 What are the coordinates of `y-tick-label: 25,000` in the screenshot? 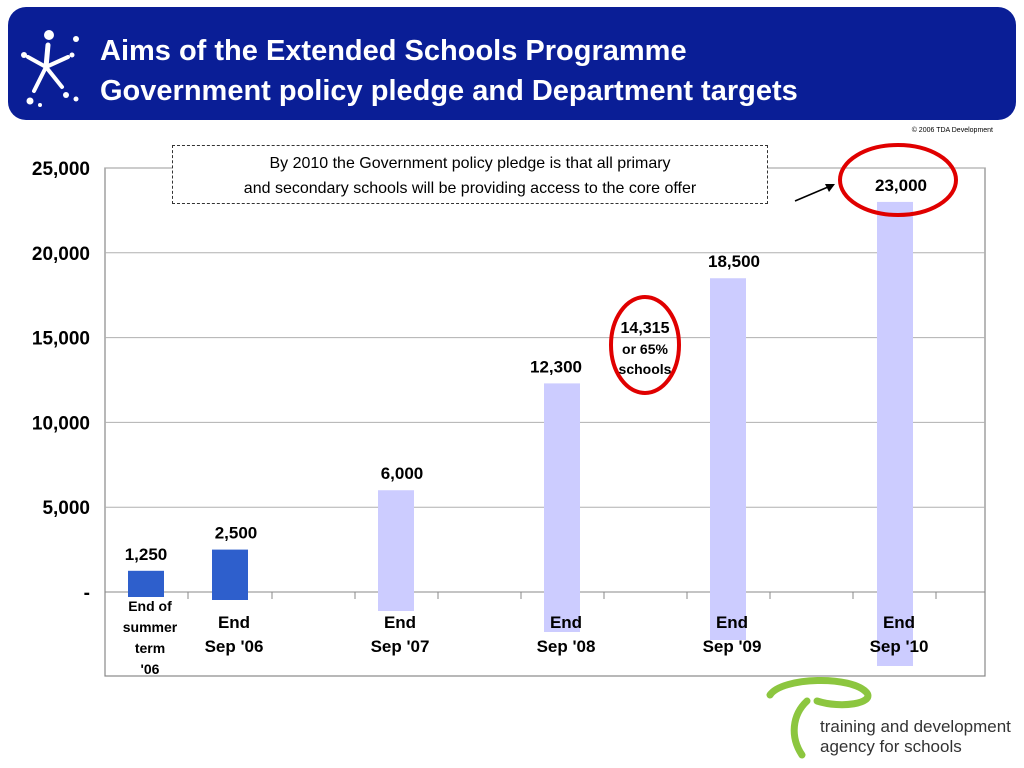 It's located at (61, 169).